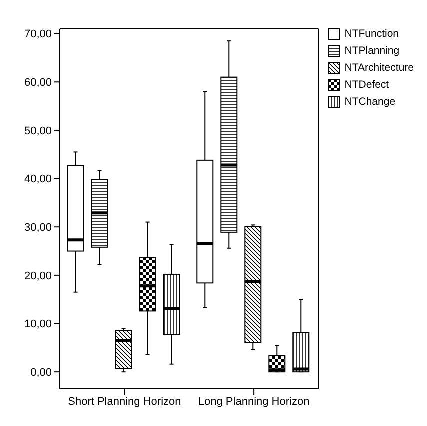  Describe the element at coordinates (372, 51) in the screenshot. I see `legend-label: NTPlanning` at that location.